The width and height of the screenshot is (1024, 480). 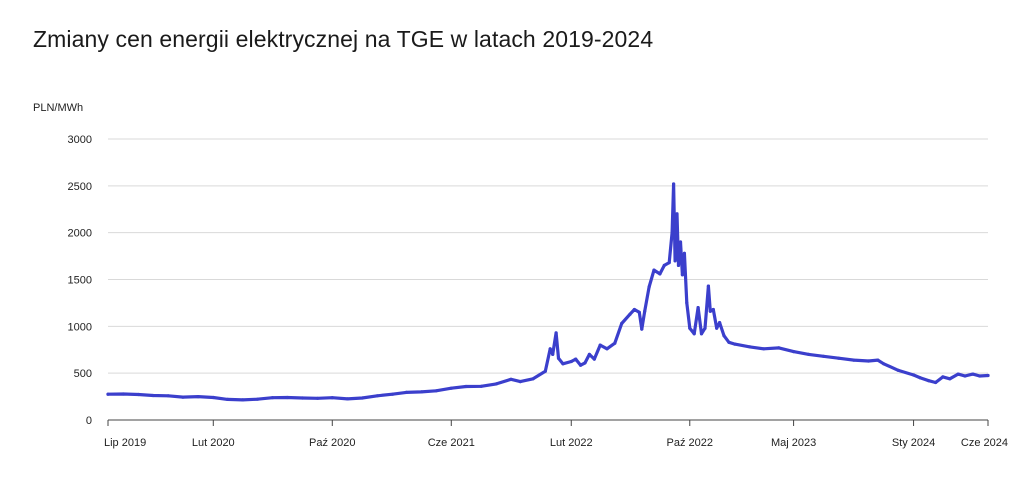 What do you see at coordinates (83, 374) in the screenshot?
I see `y-tick-label: 500` at bounding box center [83, 374].